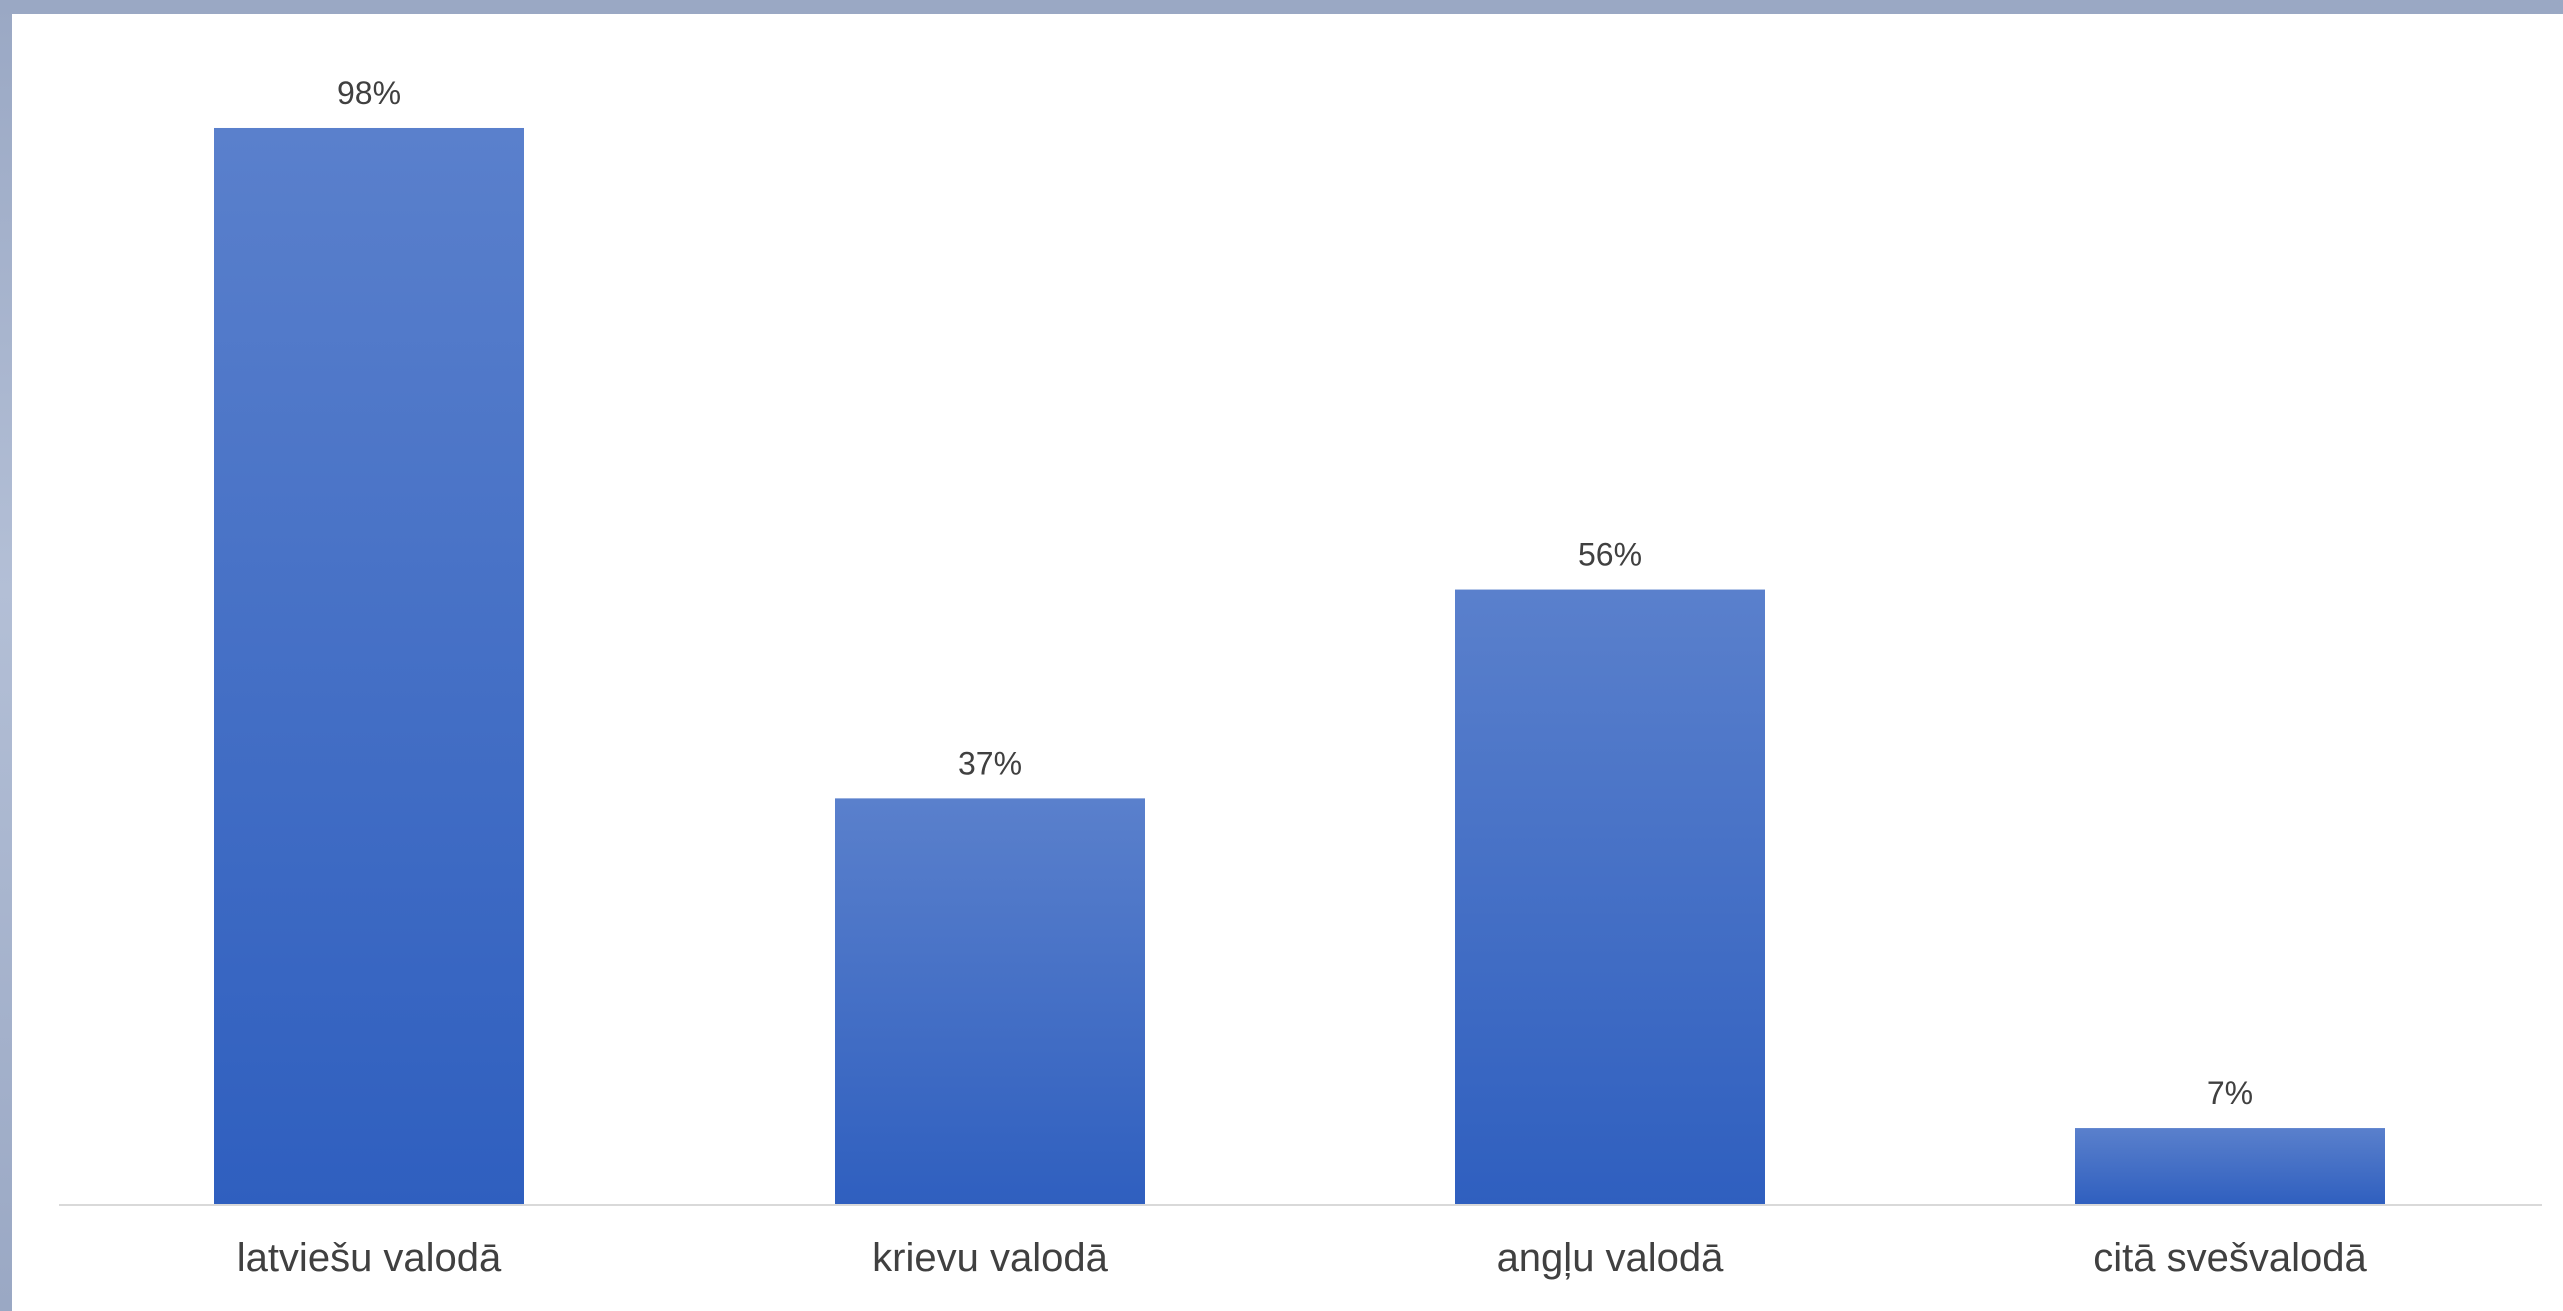  I want to click on category-label-2: krievu valodā, so click(990, 1258).